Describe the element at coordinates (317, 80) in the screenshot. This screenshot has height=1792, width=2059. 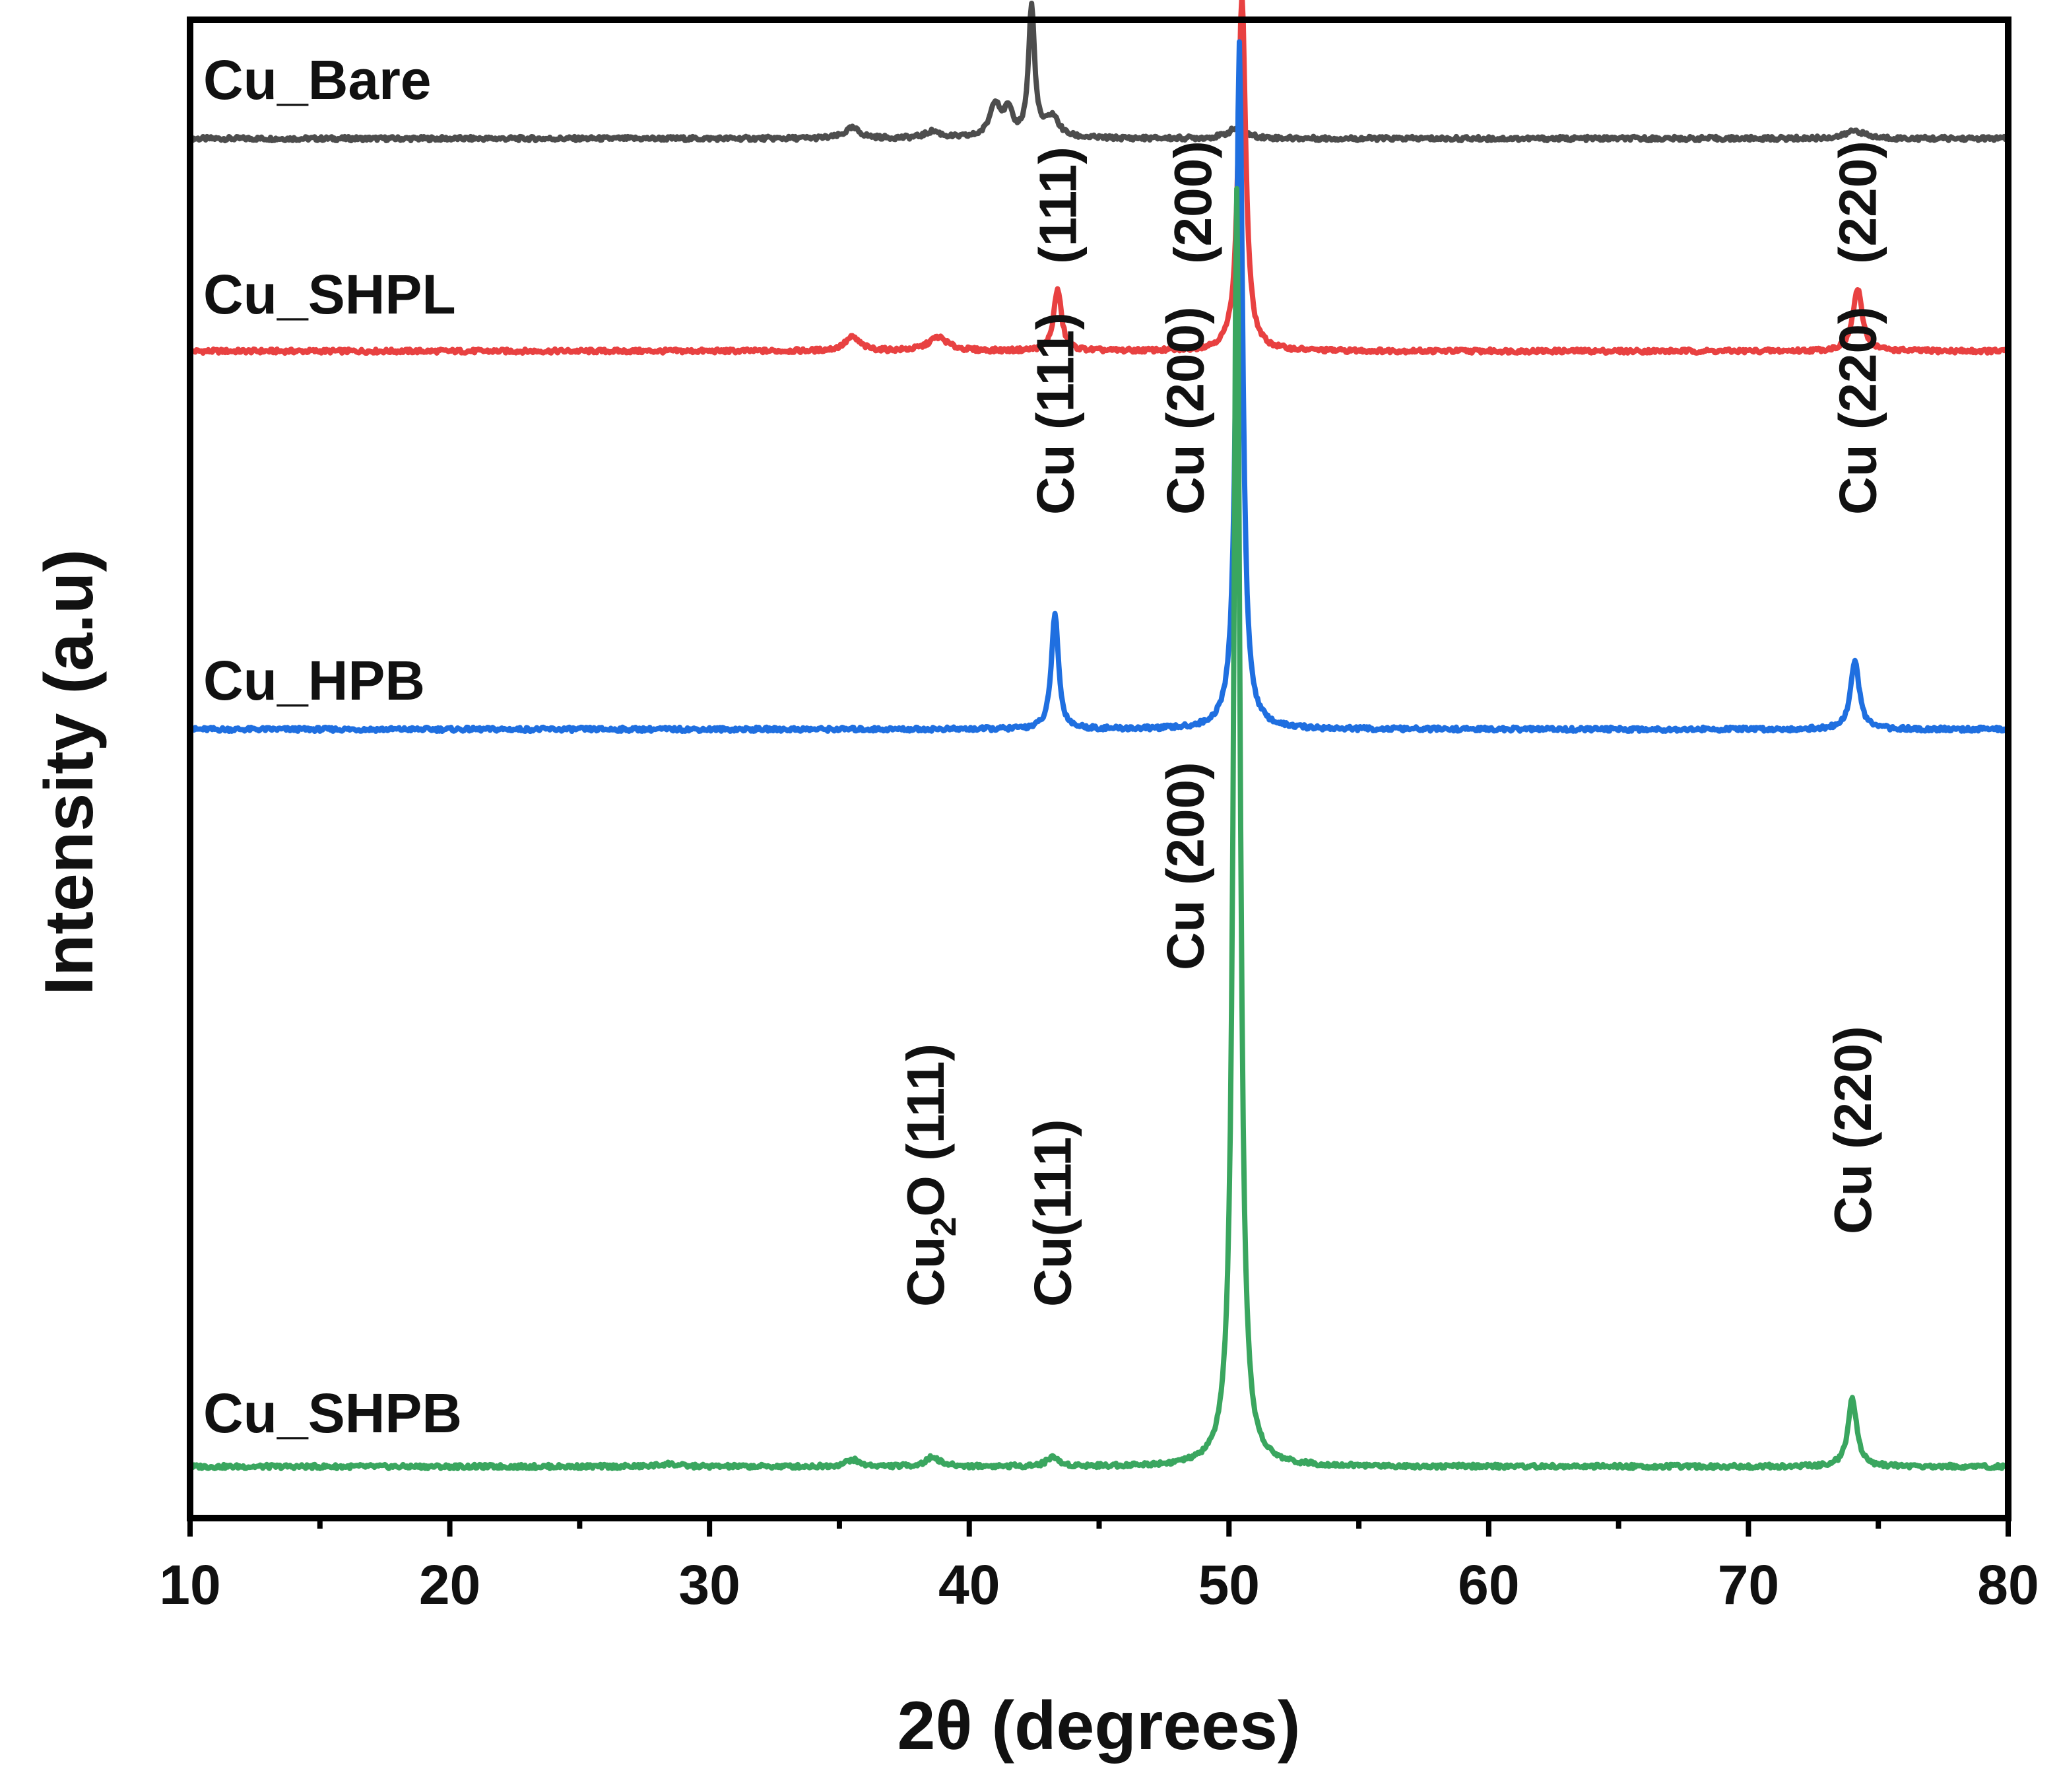
I see `series-label-cu-bare: Cu_Bare` at that location.